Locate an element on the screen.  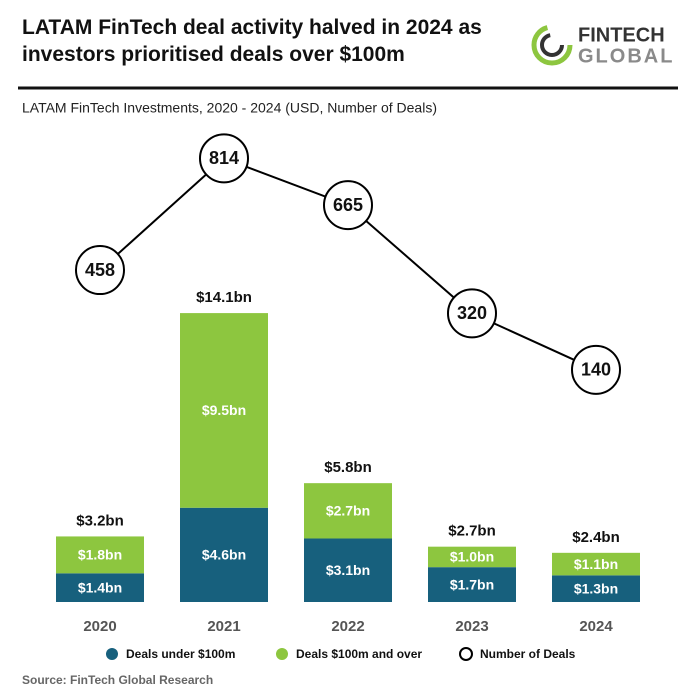
logo: FINTECH GLOBAL is located at coordinates (602, 45).